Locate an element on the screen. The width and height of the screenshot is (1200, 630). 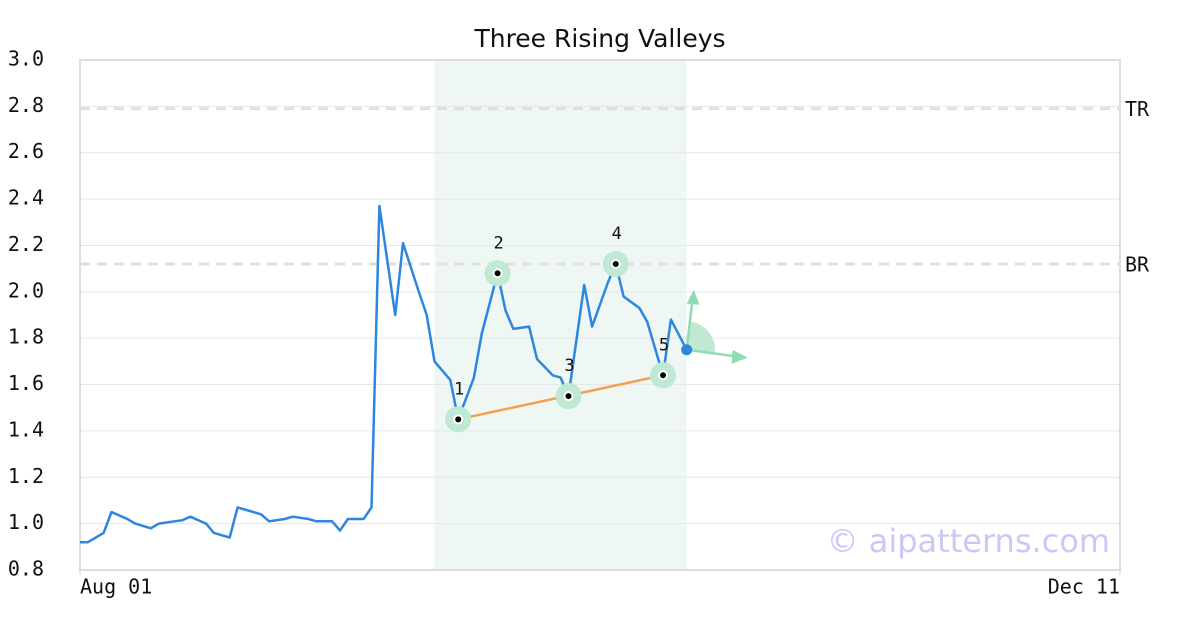
x-tick-label: Aug 01 is located at coordinates (116, 587).